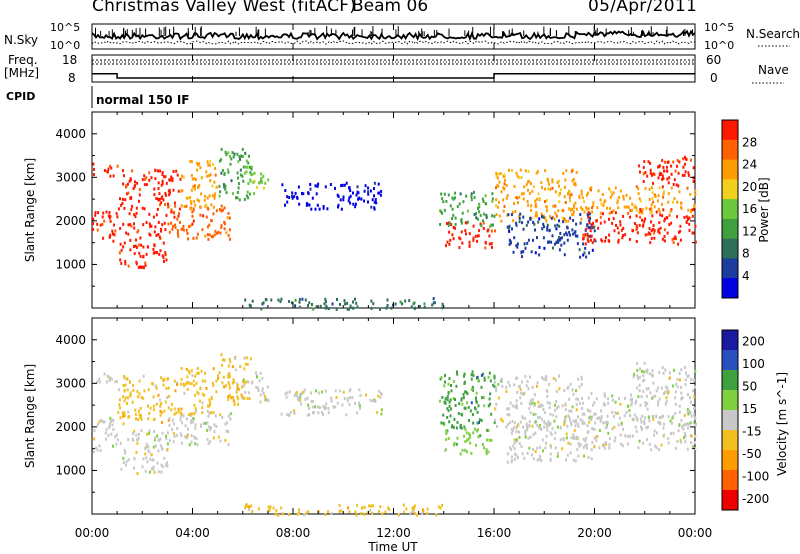  I want to click on noise-spikes, so click(394, 31).